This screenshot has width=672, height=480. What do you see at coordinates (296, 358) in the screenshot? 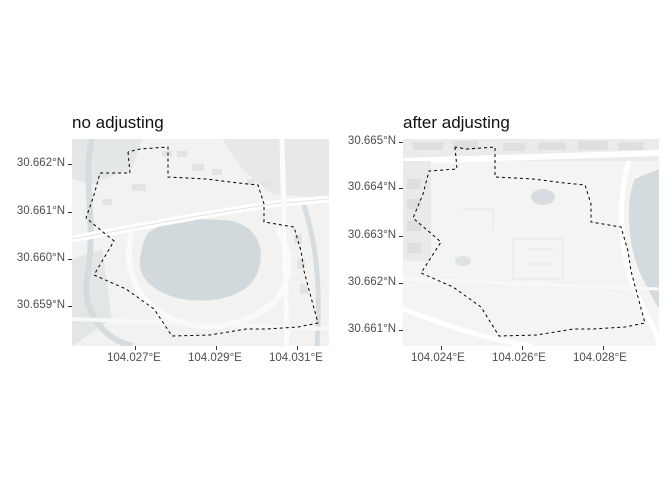
I see `x-tick-label: 104.031°E` at bounding box center [296, 358].